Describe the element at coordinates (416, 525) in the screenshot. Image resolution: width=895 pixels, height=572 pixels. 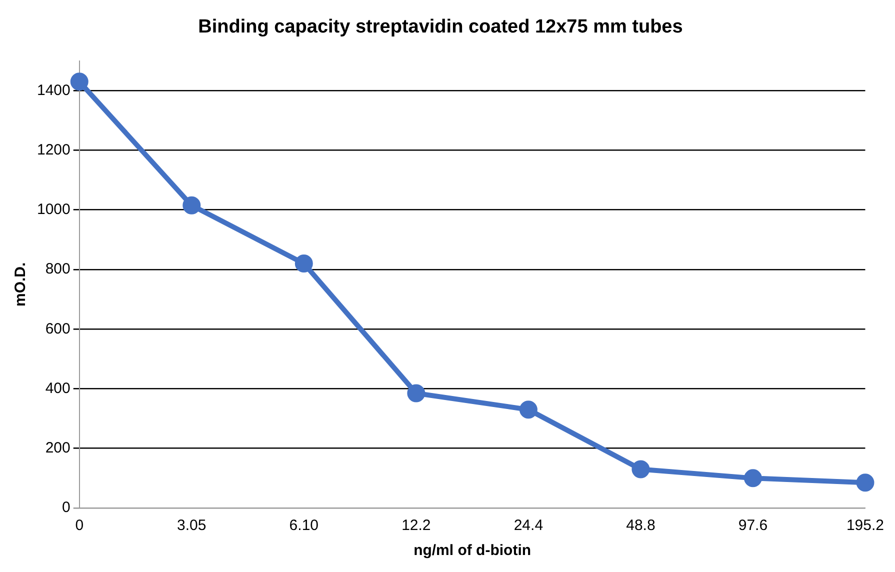
I see `x-tick-label: 12.2` at that location.